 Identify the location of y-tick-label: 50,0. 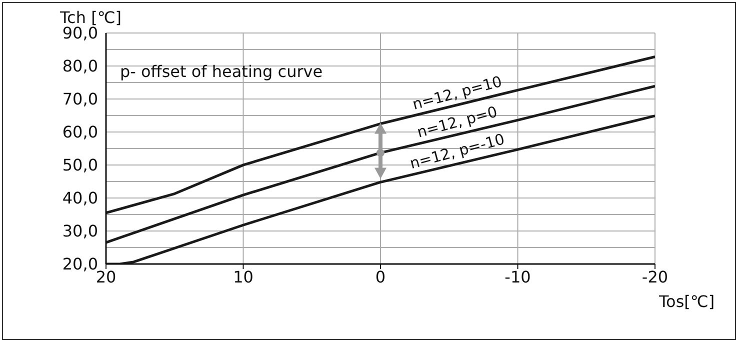
(80, 165).